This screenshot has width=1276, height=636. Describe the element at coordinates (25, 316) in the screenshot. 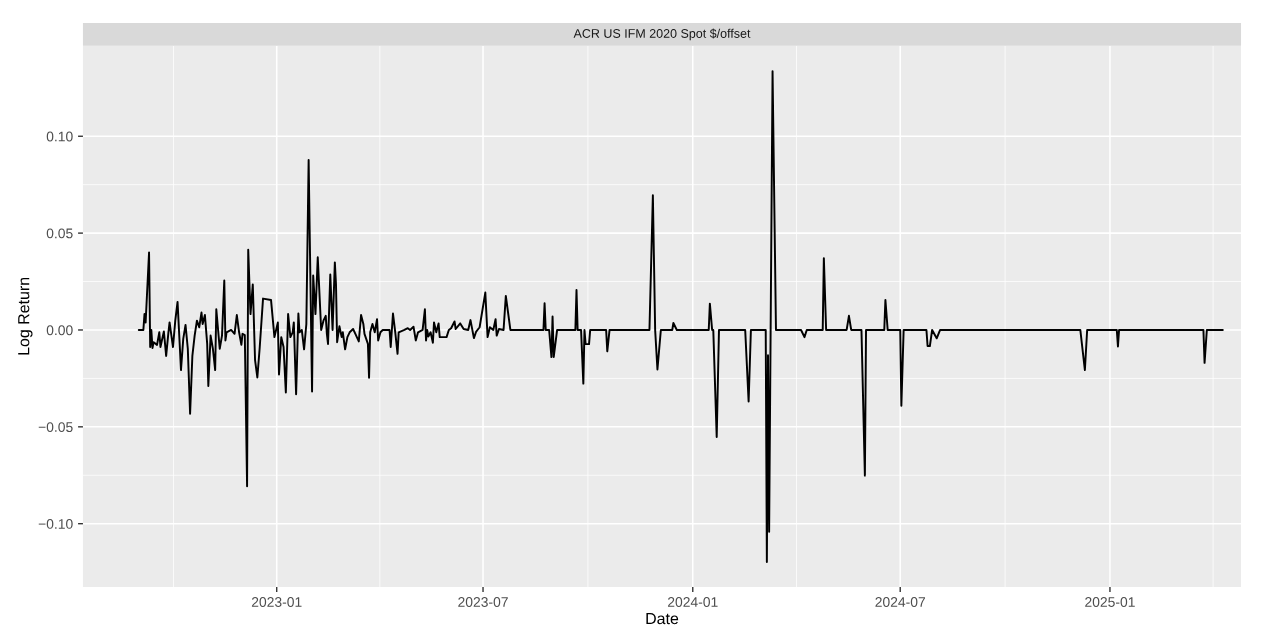

I see `y-axis-title: Log Return` at that location.